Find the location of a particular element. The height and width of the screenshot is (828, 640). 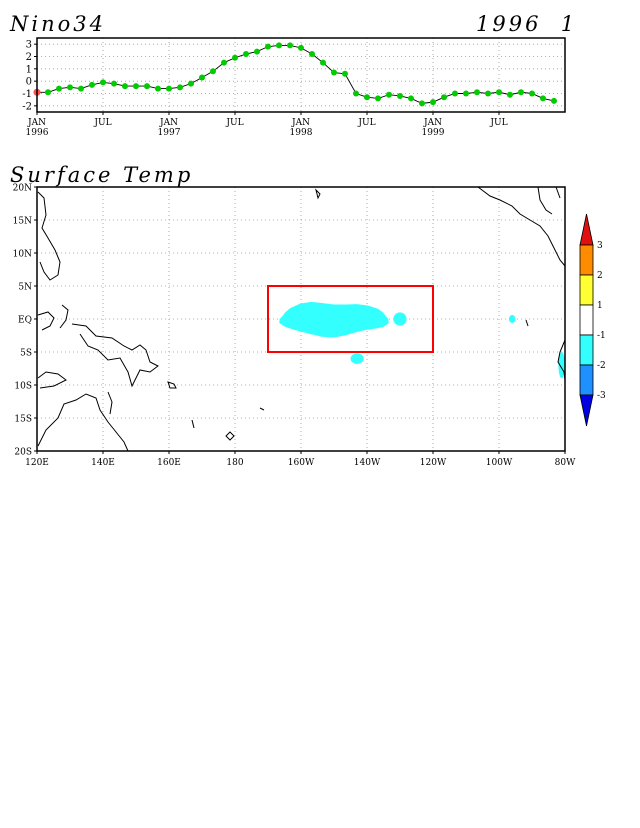

nino34-region-box is located at coordinates (350, 319).